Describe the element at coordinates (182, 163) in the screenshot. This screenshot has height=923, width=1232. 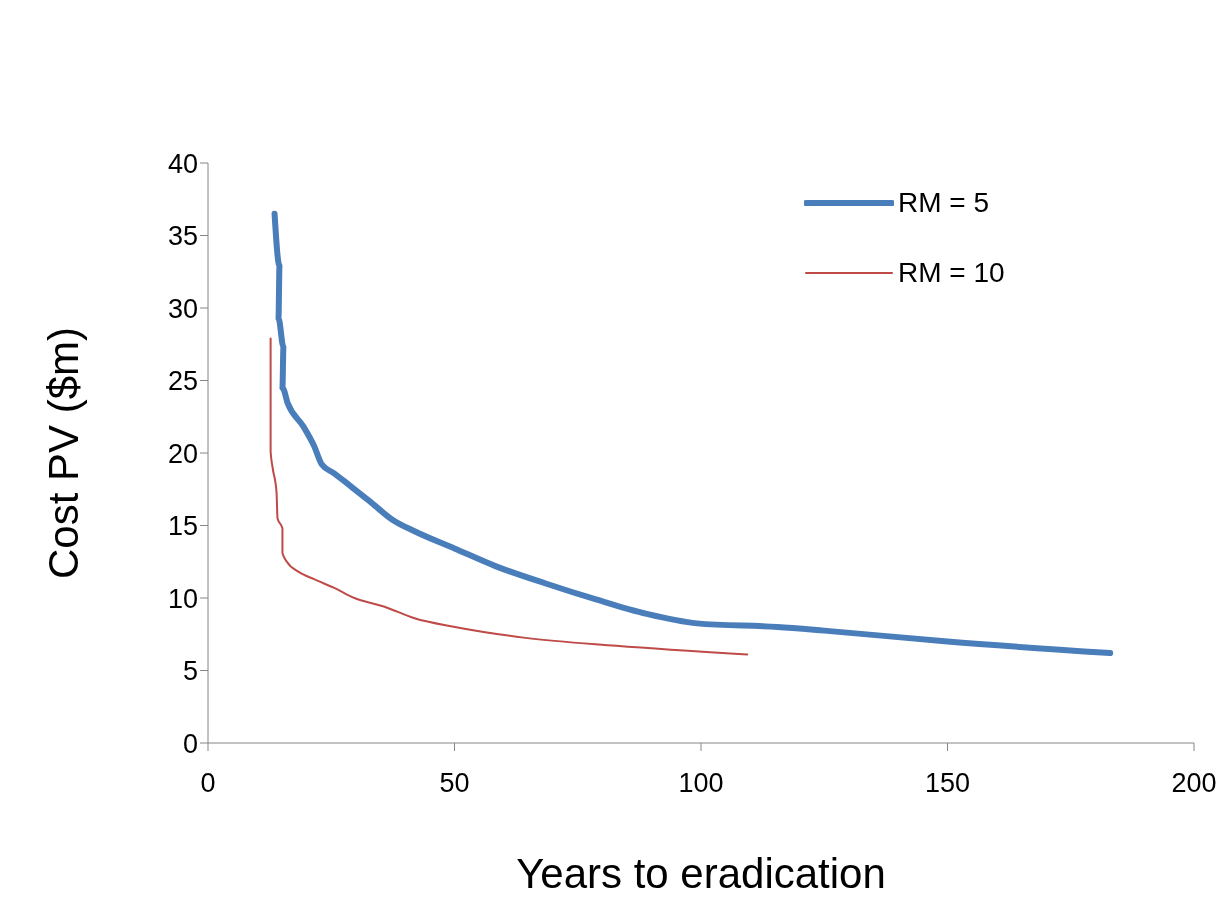
I see `y-tick-label: 40` at that location.